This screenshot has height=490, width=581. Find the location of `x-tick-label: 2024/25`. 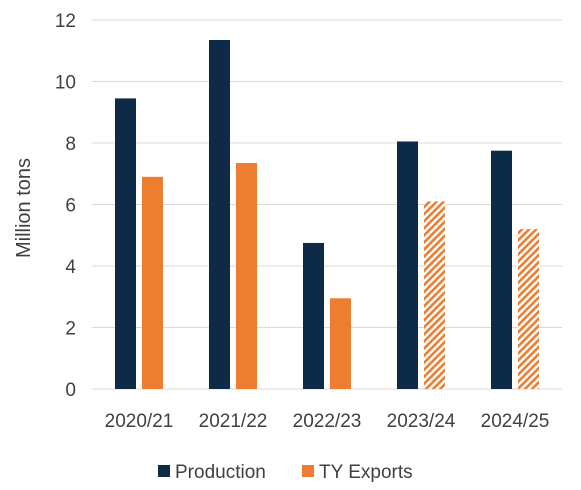

x-tick-label: 2024/25 is located at coordinates (515, 421).